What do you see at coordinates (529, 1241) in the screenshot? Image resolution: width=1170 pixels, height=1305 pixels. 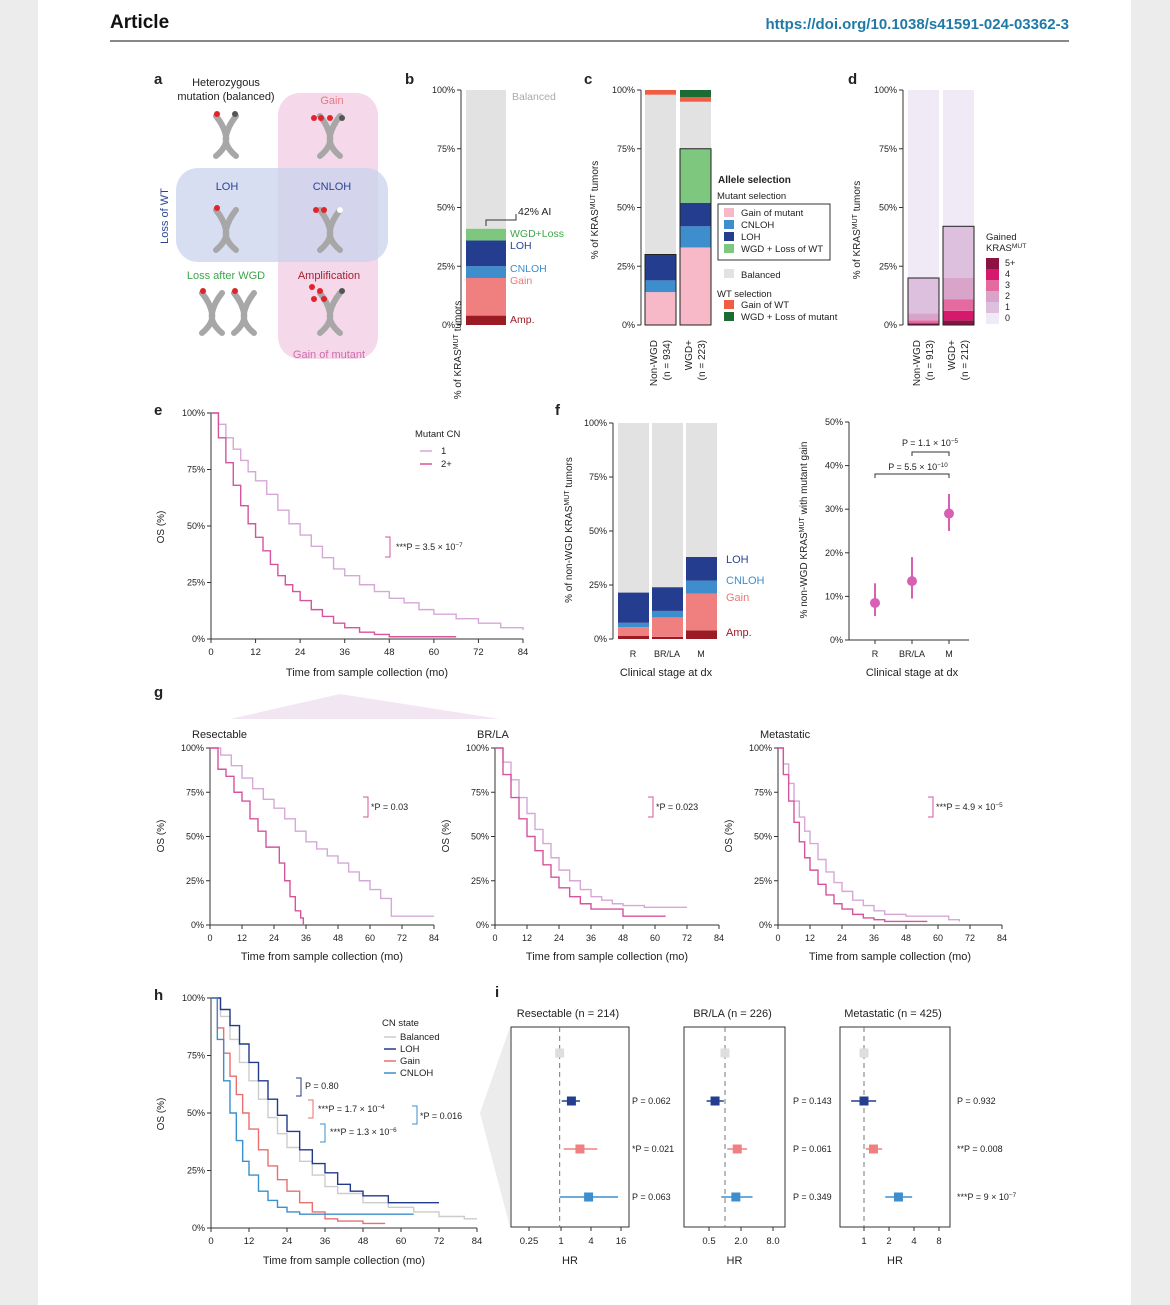 I see `x-tick-label: 0.25` at bounding box center [529, 1241].